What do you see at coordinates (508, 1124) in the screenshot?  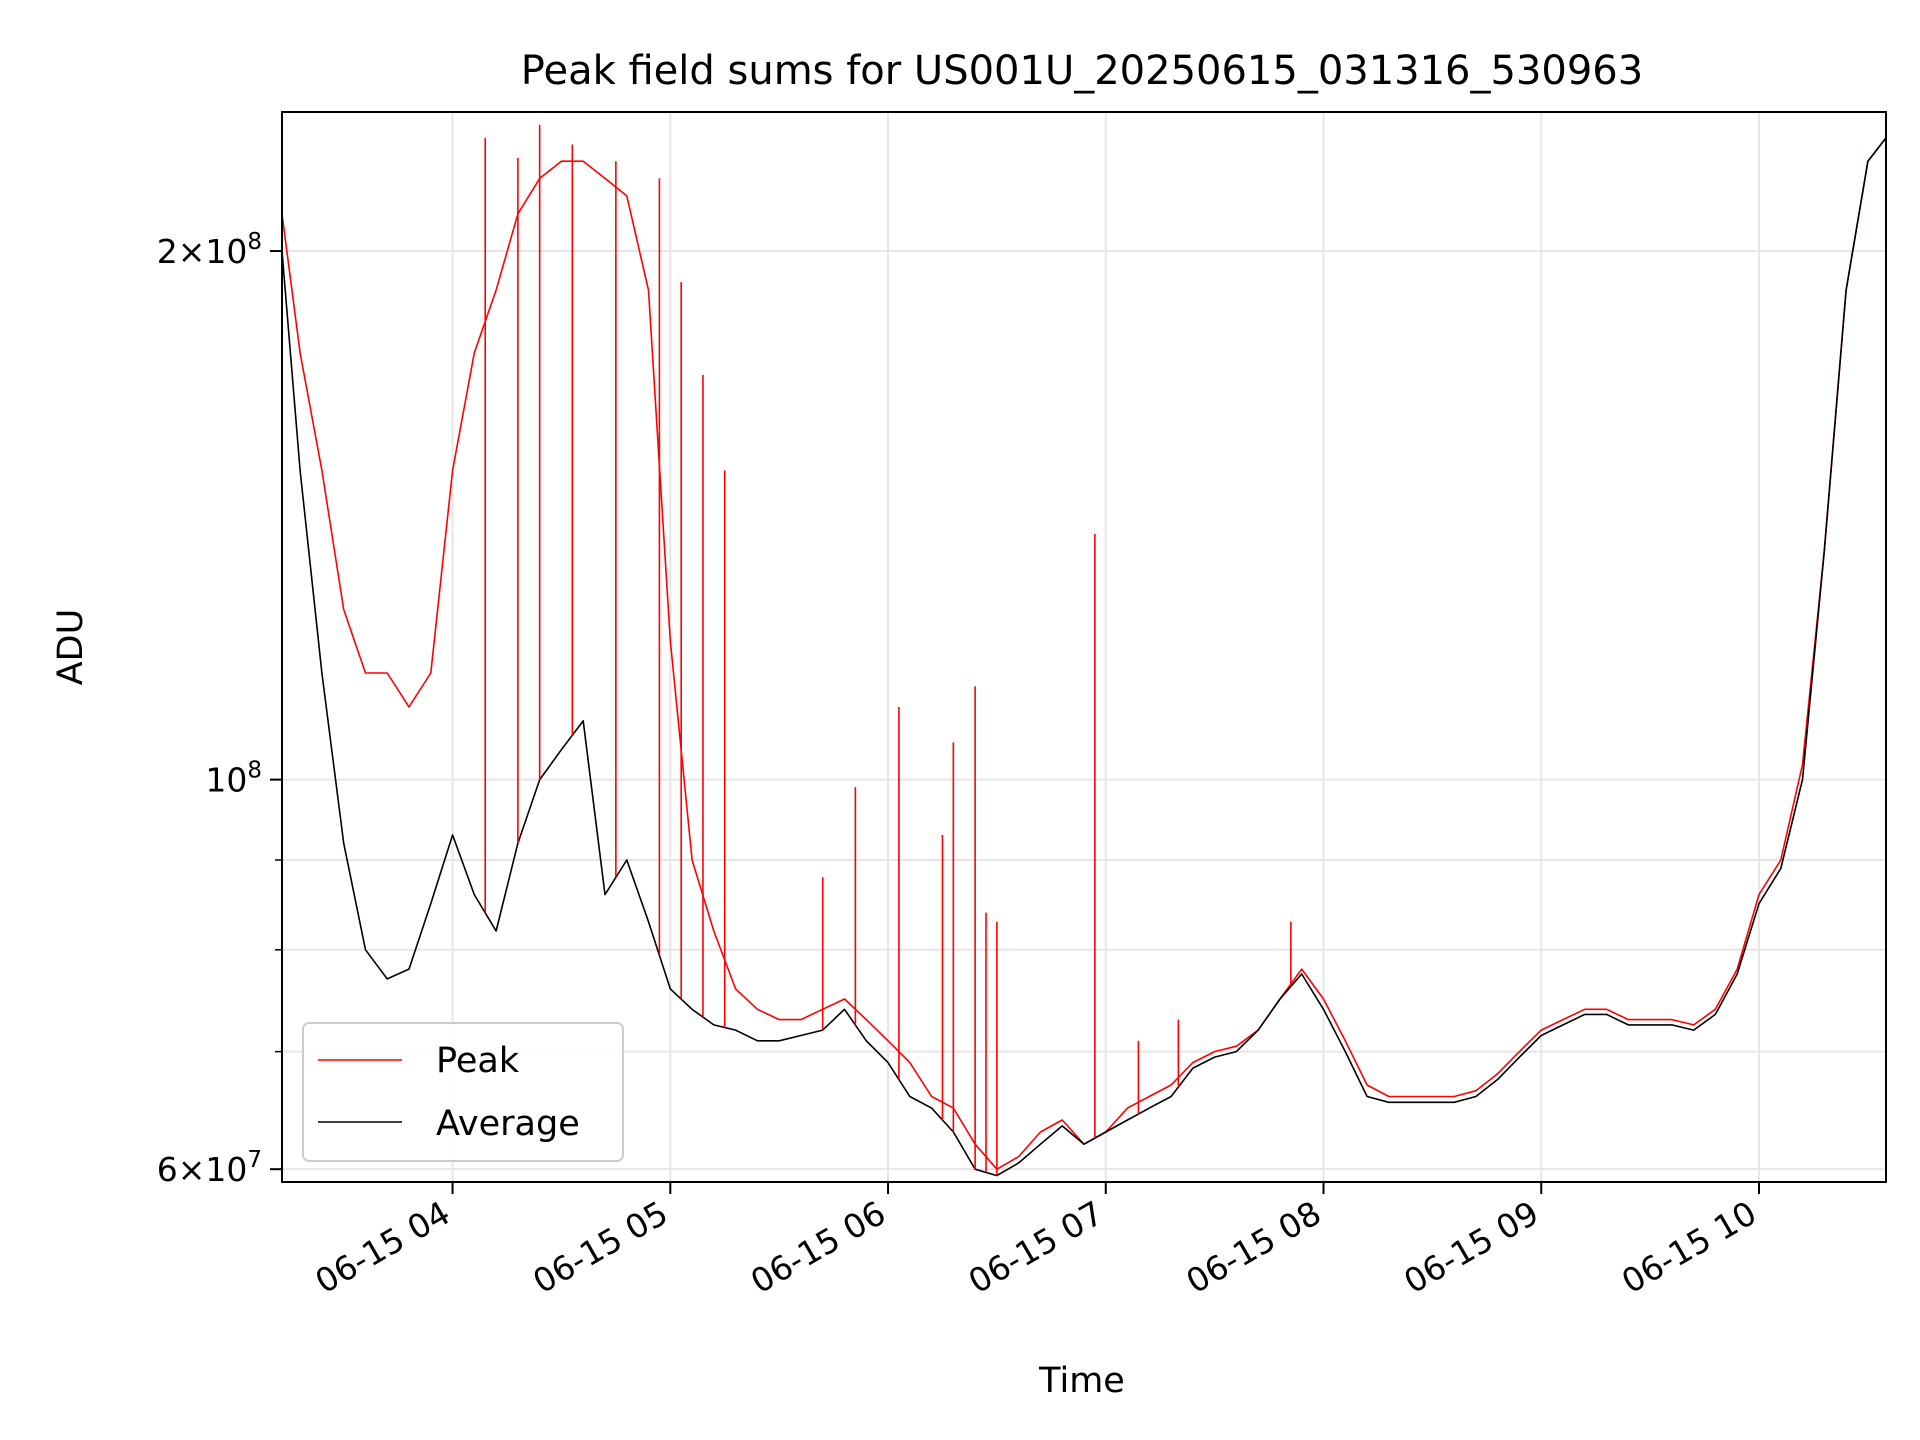 I see `legend-label-average: Average` at bounding box center [508, 1124].